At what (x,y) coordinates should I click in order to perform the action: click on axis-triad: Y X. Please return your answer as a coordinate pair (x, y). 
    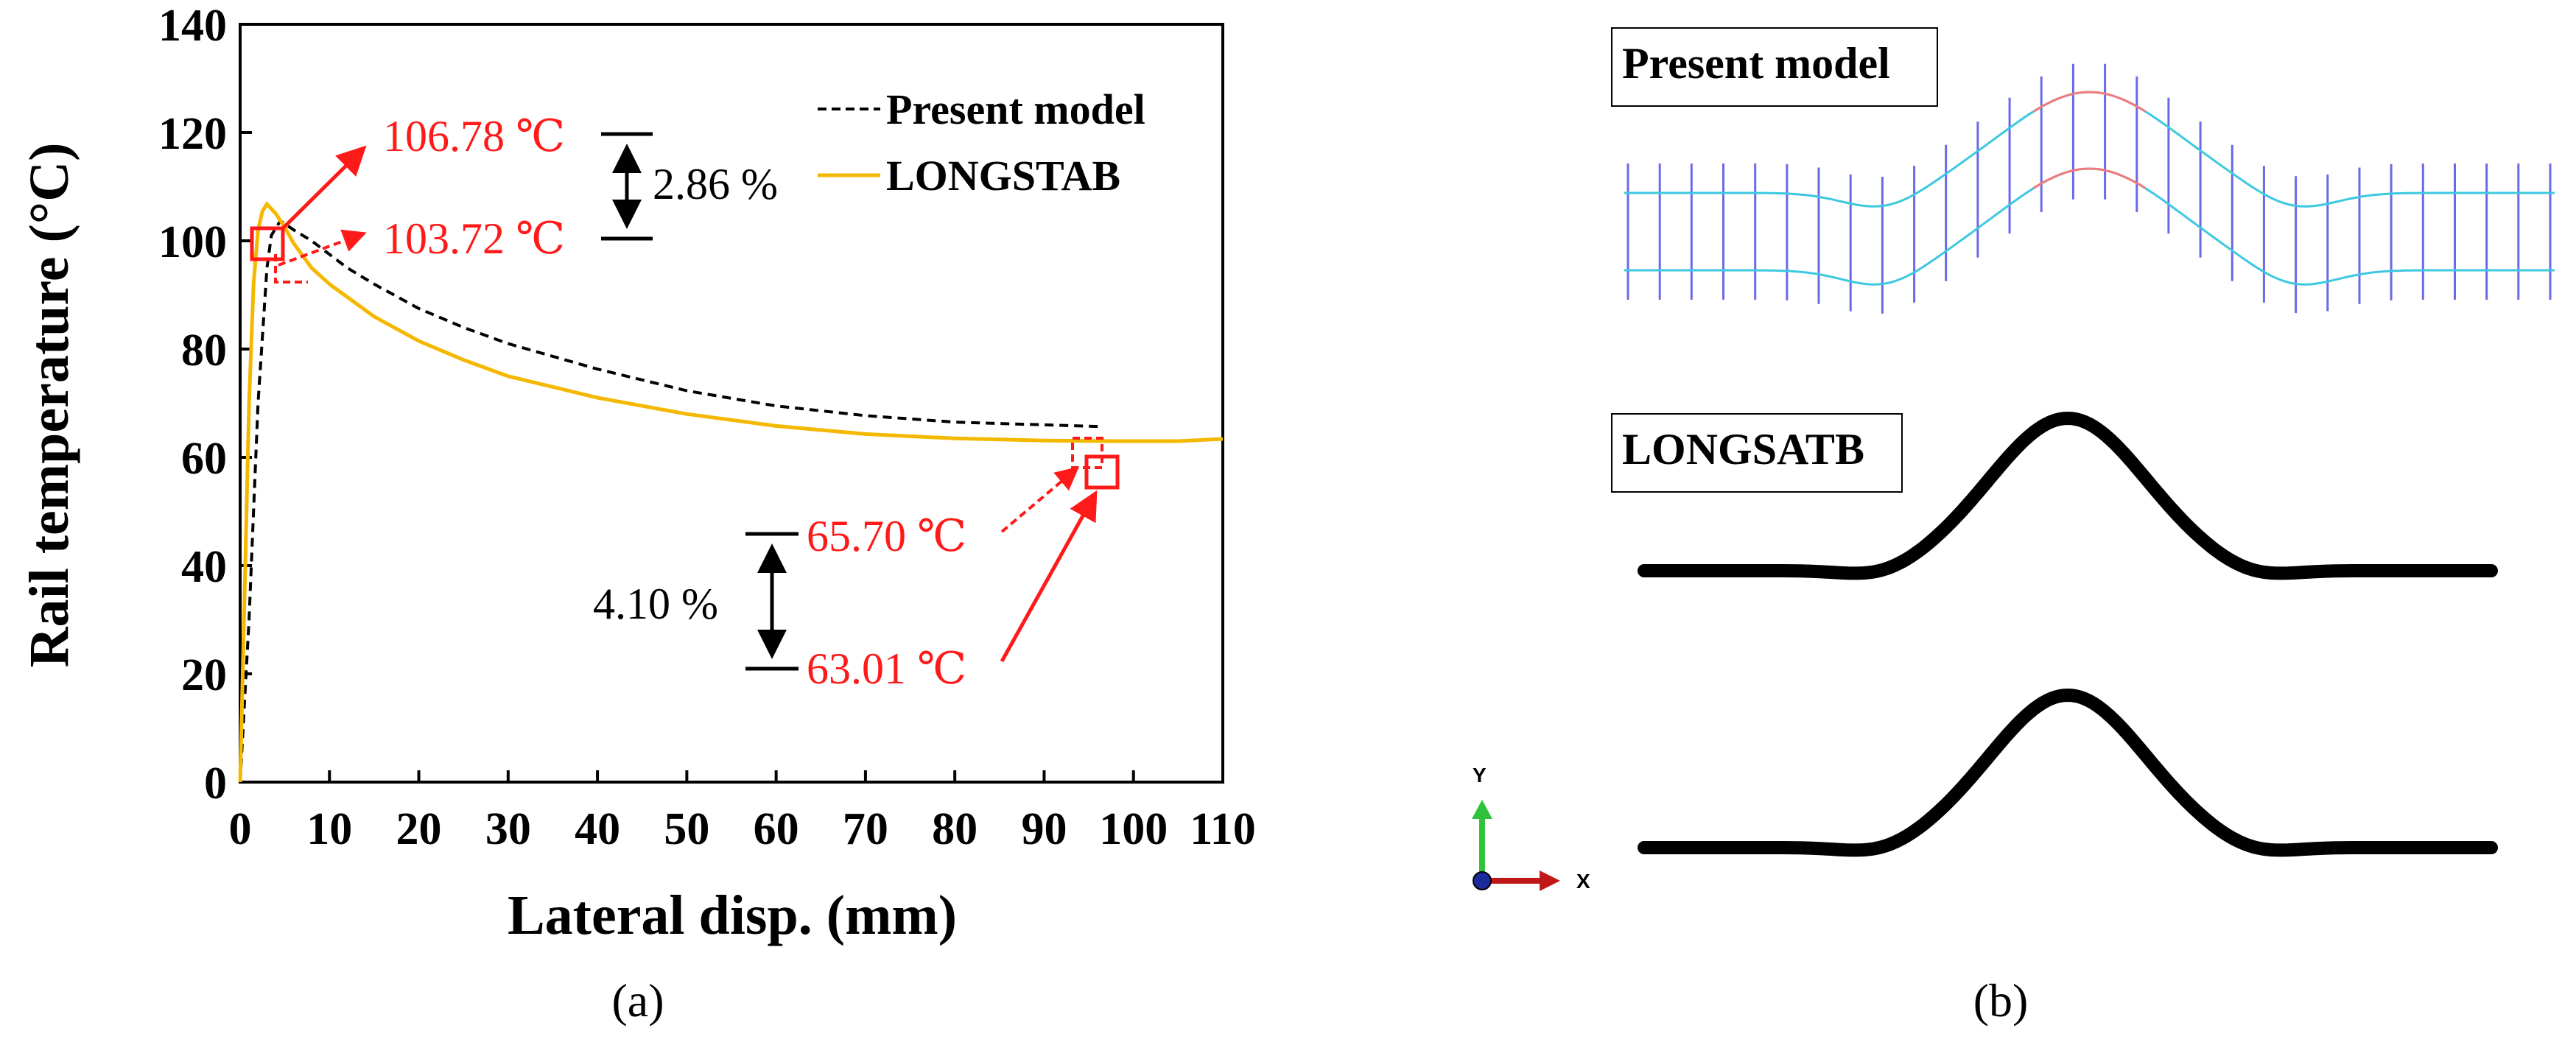
    Looking at the image, I should click on (1531, 828).